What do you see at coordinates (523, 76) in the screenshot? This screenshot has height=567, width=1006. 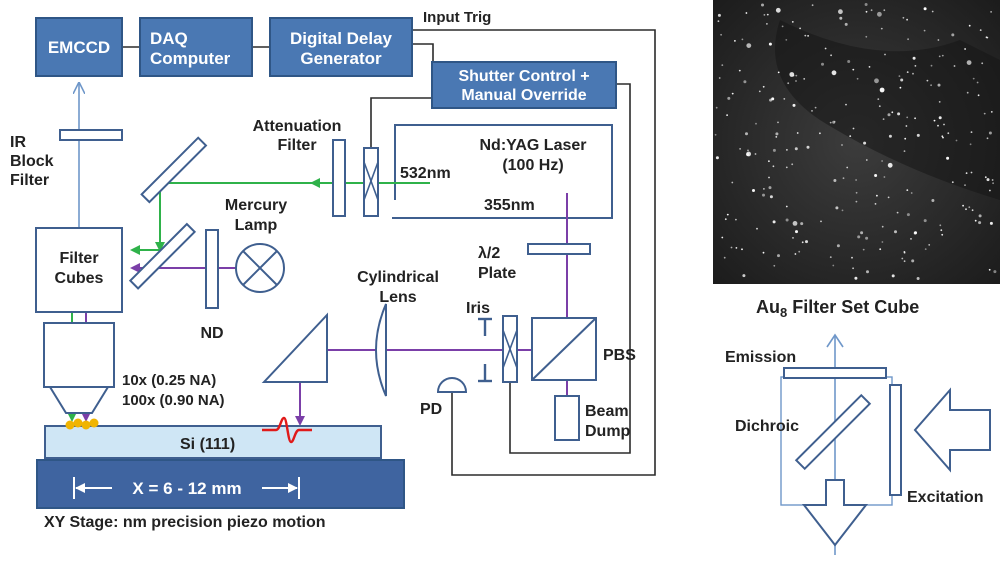 I see `shutter-label-line1: Shutter Control +` at bounding box center [523, 76].